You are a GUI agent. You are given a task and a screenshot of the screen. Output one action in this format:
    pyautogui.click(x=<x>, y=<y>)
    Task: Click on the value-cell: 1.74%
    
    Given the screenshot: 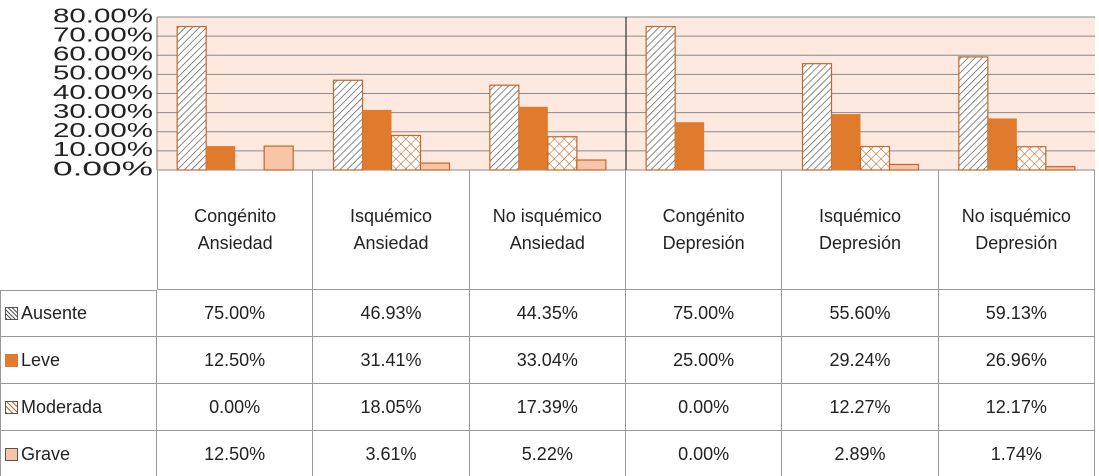 What is the action you would take?
    pyautogui.click(x=1017, y=453)
    